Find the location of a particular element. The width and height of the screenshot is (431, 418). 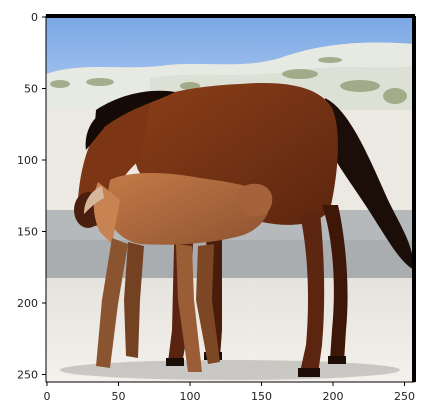

y-tick-label: 200 is located at coordinates (27, 303).